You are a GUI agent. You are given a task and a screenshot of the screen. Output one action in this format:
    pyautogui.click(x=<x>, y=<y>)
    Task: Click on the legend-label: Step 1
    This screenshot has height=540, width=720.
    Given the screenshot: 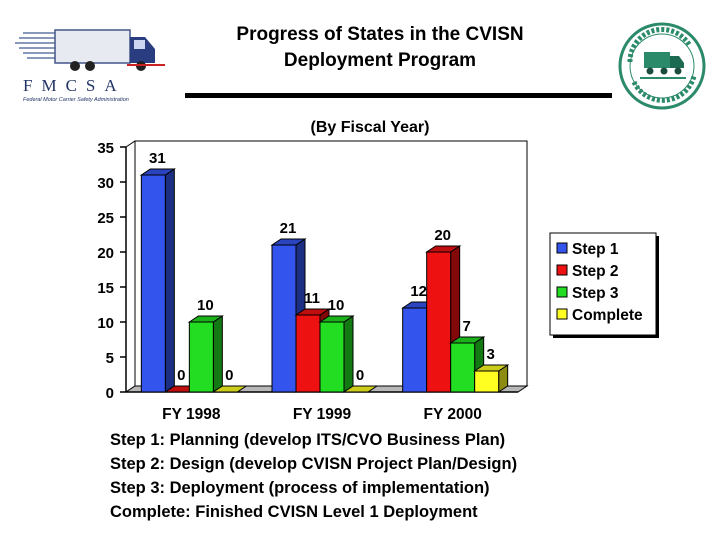 What is the action you would take?
    pyautogui.click(x=595, y=249)
    